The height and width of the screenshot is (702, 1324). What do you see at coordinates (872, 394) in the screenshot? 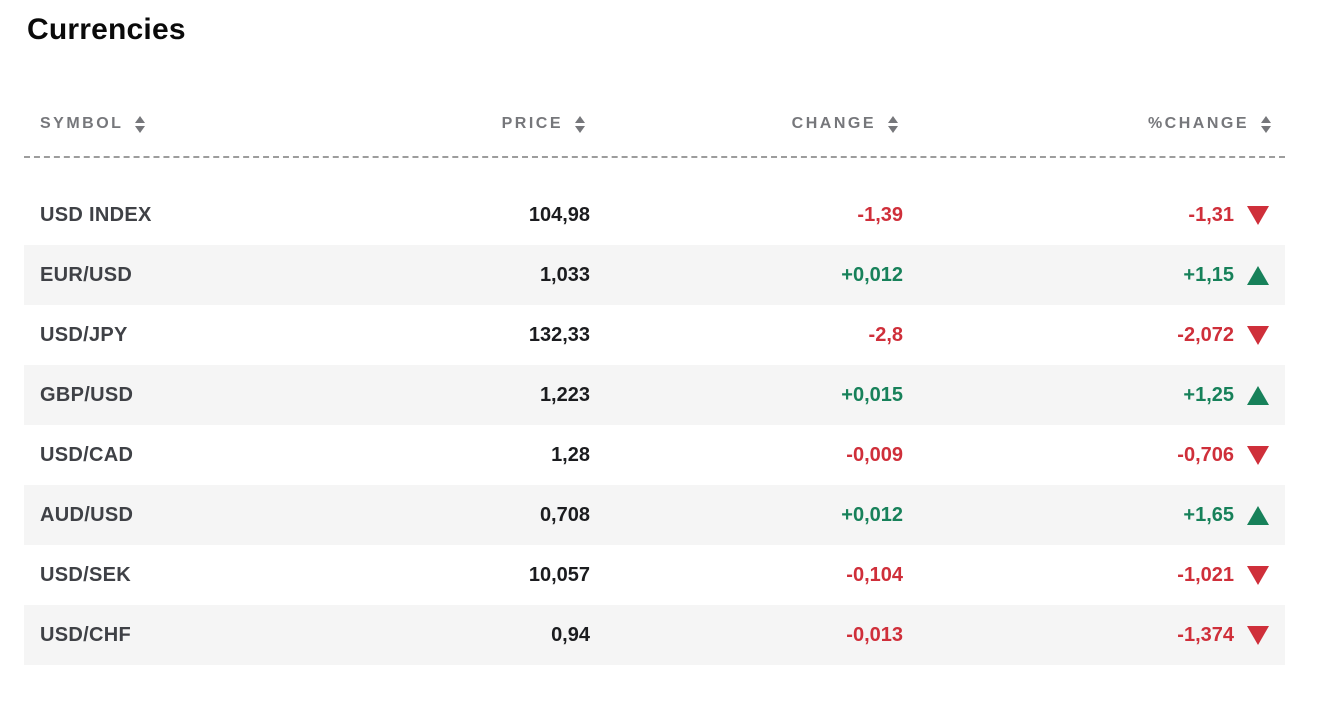
I see `change-value: +0,015` at bounding box center [872, 394].